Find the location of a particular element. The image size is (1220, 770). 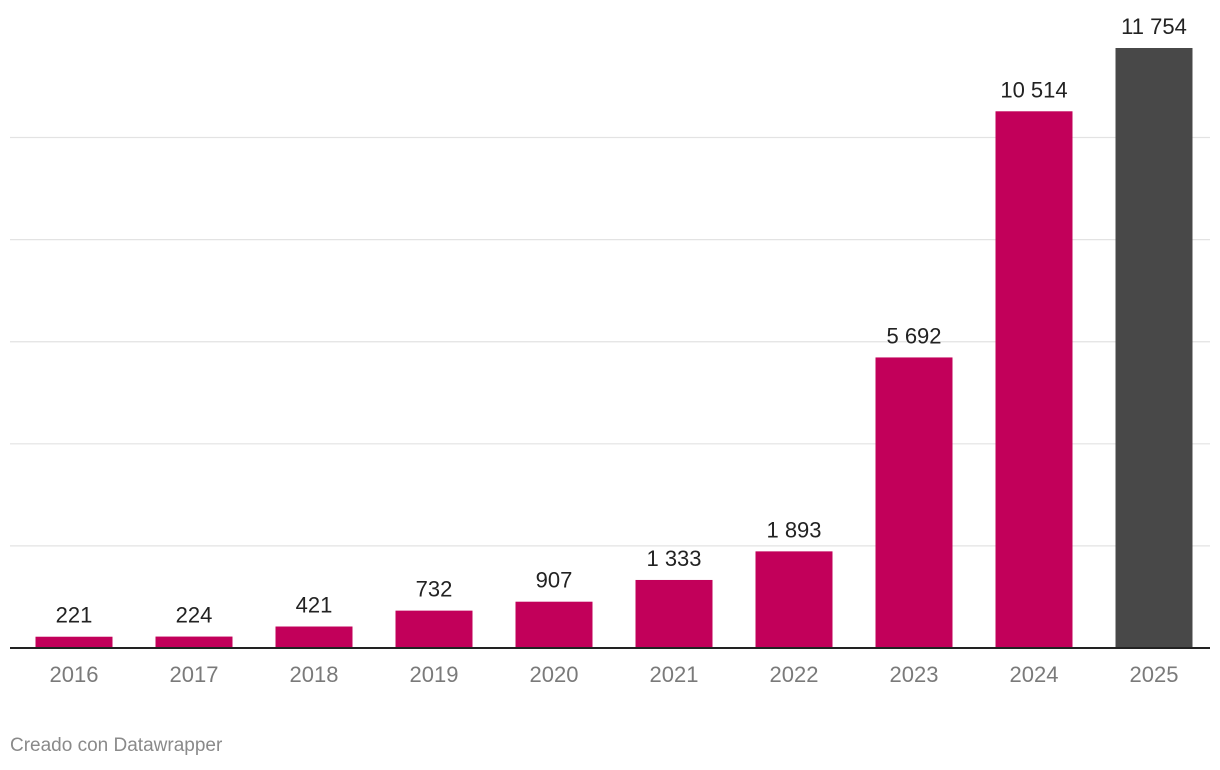

bar-2017 is located at coordinates (194, 642).